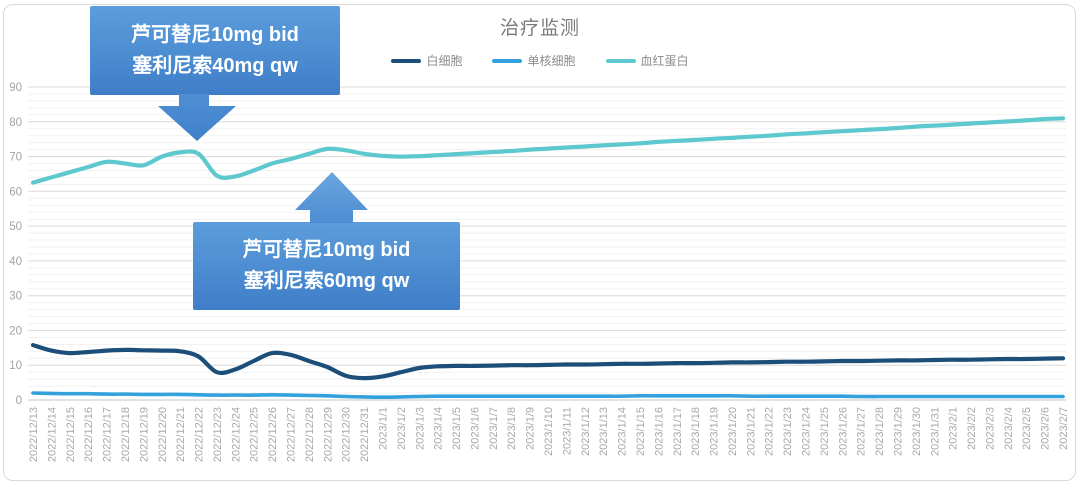 The image size is (1080, 486). What do you see at coordinates (15, 192) in the screenshot?
I see `y-tick-label: 60` at bounding box center [15, 192].